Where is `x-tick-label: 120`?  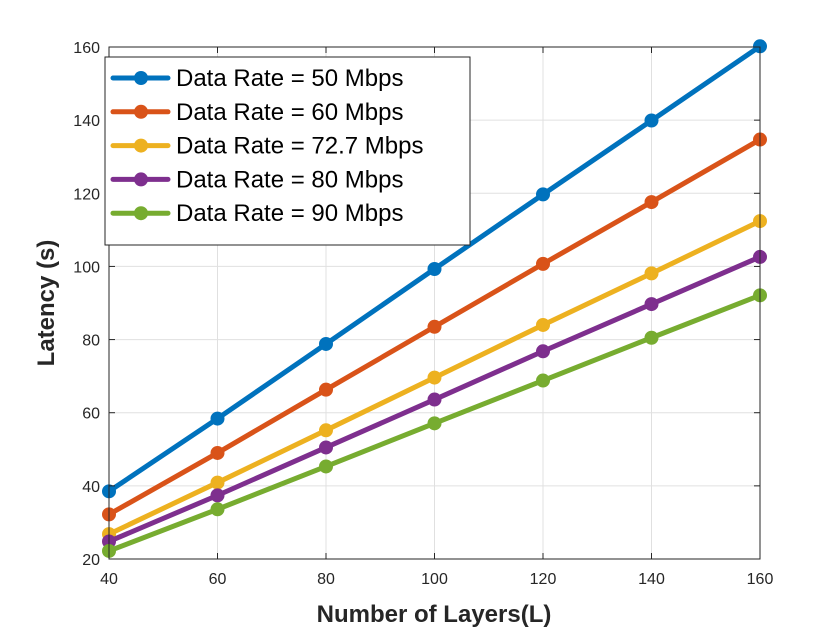
x-tick-label: 120 is located at coordinates (543, 579).